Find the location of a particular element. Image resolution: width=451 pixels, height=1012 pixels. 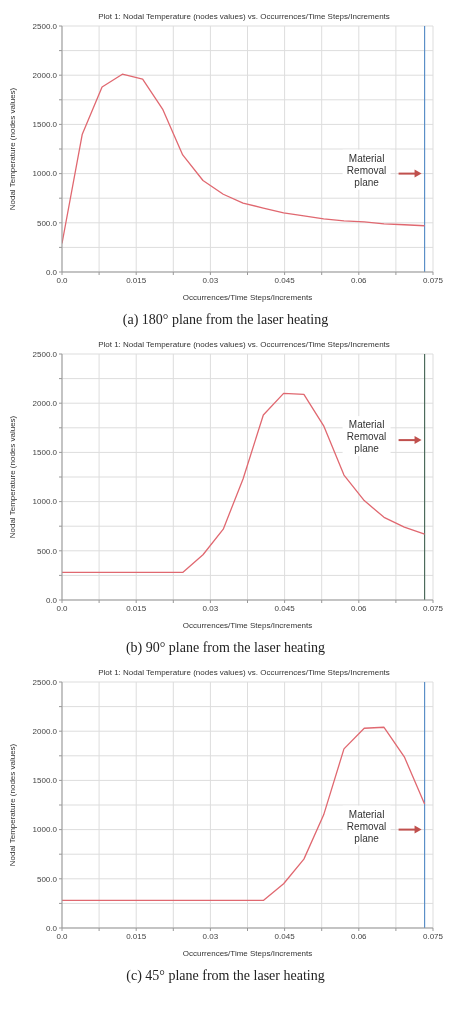

text: (c) 45° plane from the laser heating is located at coordinates (225, 976).